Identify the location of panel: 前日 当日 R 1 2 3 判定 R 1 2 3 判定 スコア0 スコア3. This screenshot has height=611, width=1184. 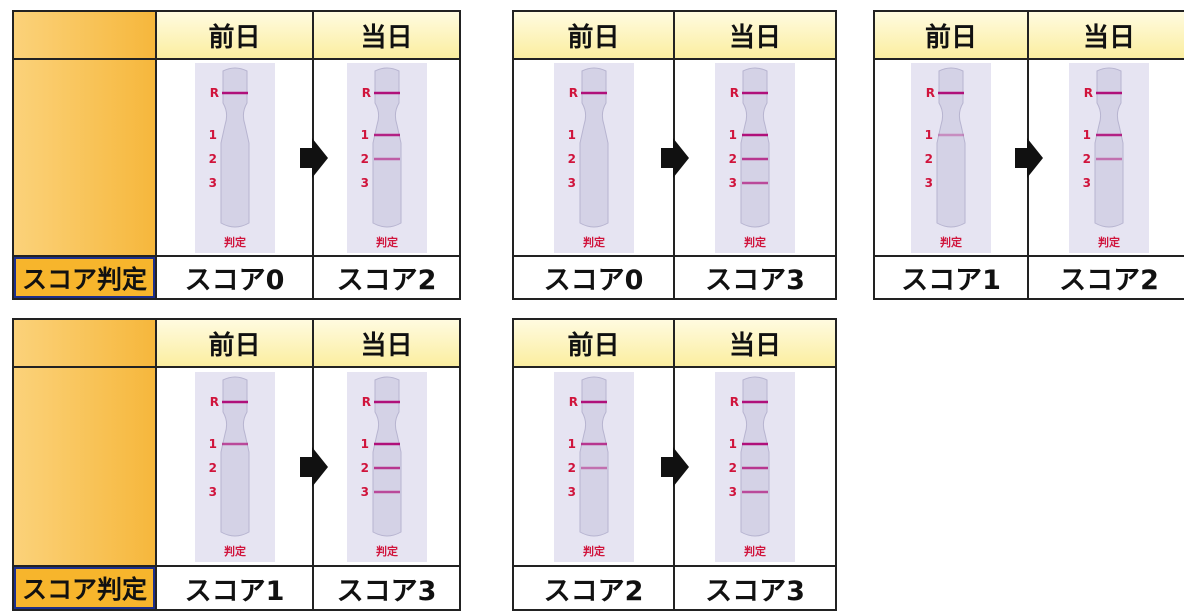
(674, 155).